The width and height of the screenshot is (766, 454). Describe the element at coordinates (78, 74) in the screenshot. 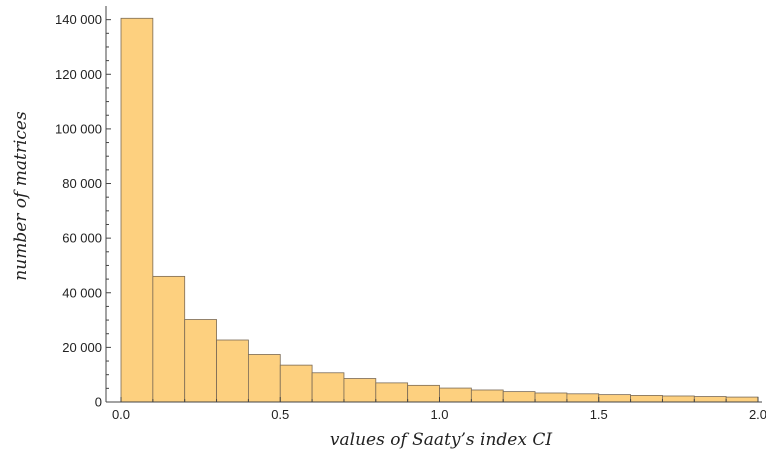

I see `y-tick-label-6: 120 000` at that location.